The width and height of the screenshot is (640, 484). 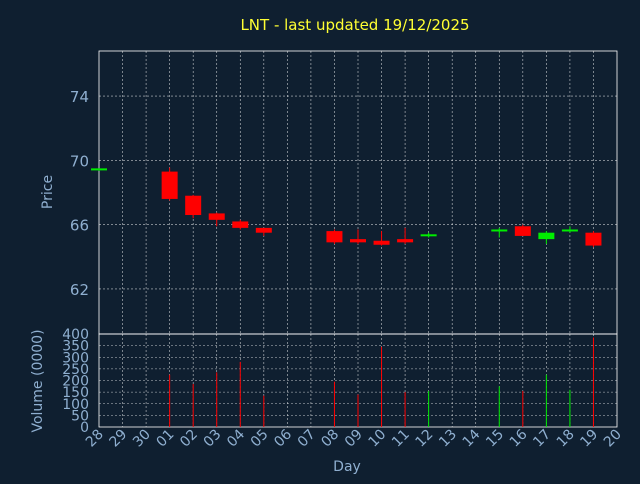 What do you see at coordinates (75, 335) in the screenshot?
I see `volume-tick-label: 400` at bounding box center [75, 335].